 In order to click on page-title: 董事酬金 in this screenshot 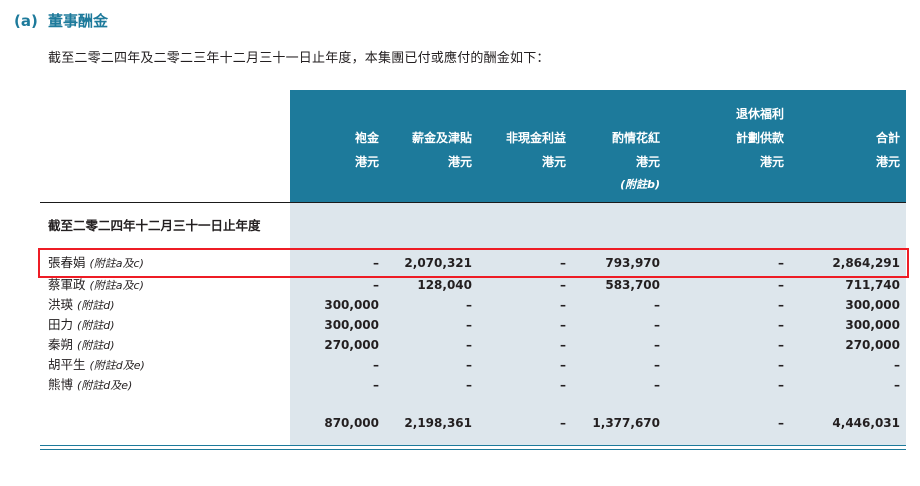, I will do `click(78, 21)`.